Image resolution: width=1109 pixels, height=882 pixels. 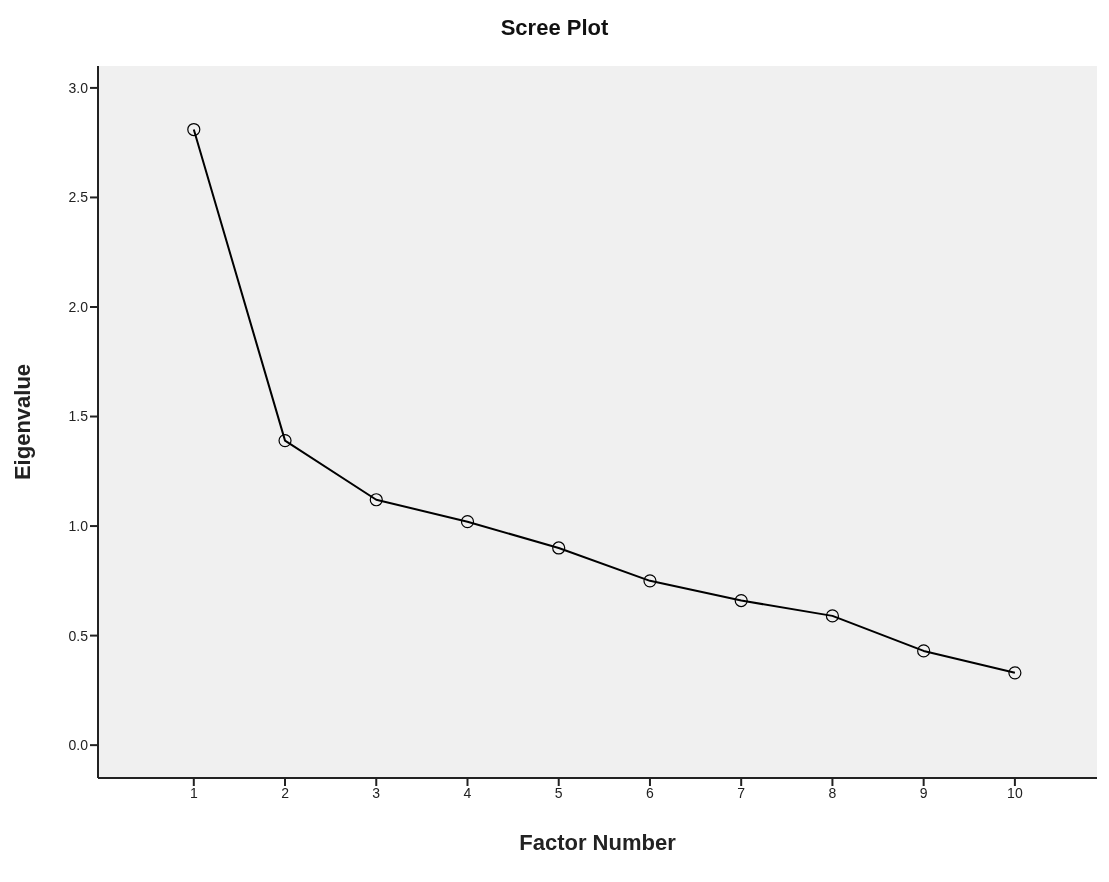 I want to click on x-tick-label: 3, so click(x=376, y=792).